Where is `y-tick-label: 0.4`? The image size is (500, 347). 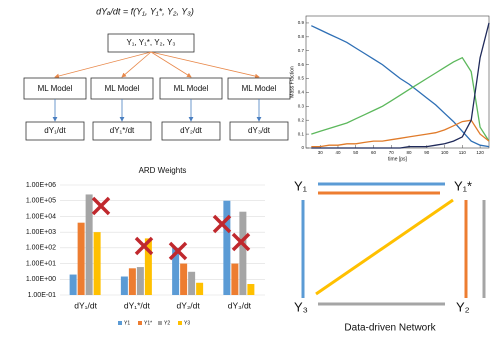 y-tick-label: 0.4 is located at coordinates (301, 92).